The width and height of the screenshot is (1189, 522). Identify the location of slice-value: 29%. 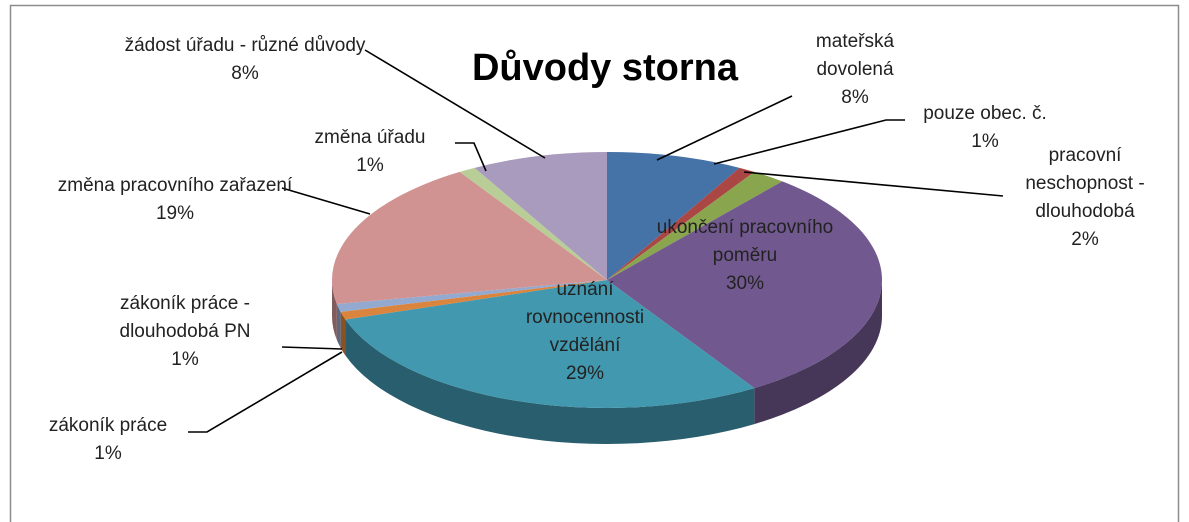
(585, 373).